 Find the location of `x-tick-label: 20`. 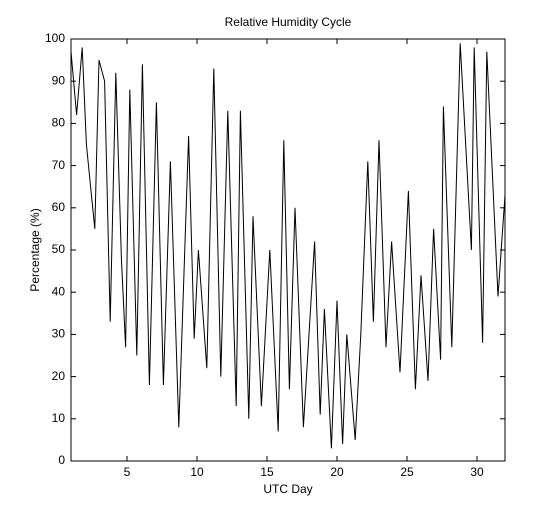

x-tick-label: 20 is located at coordinates (337, 472).